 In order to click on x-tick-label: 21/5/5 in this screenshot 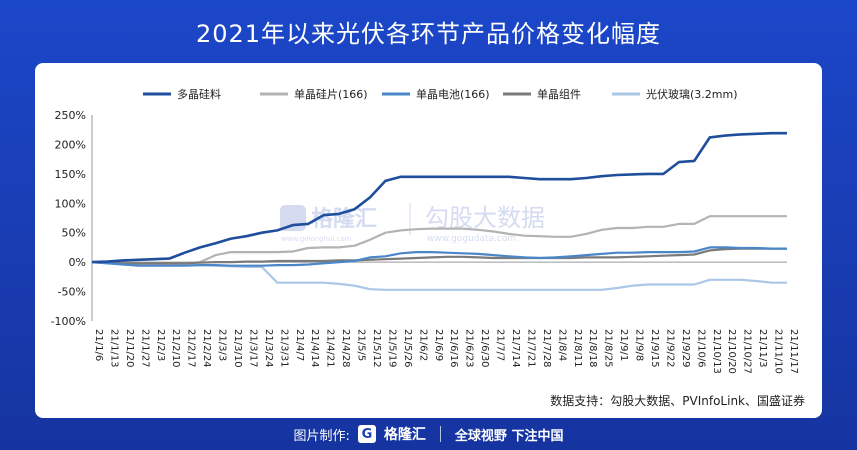, I will do `click(361, 345)`.